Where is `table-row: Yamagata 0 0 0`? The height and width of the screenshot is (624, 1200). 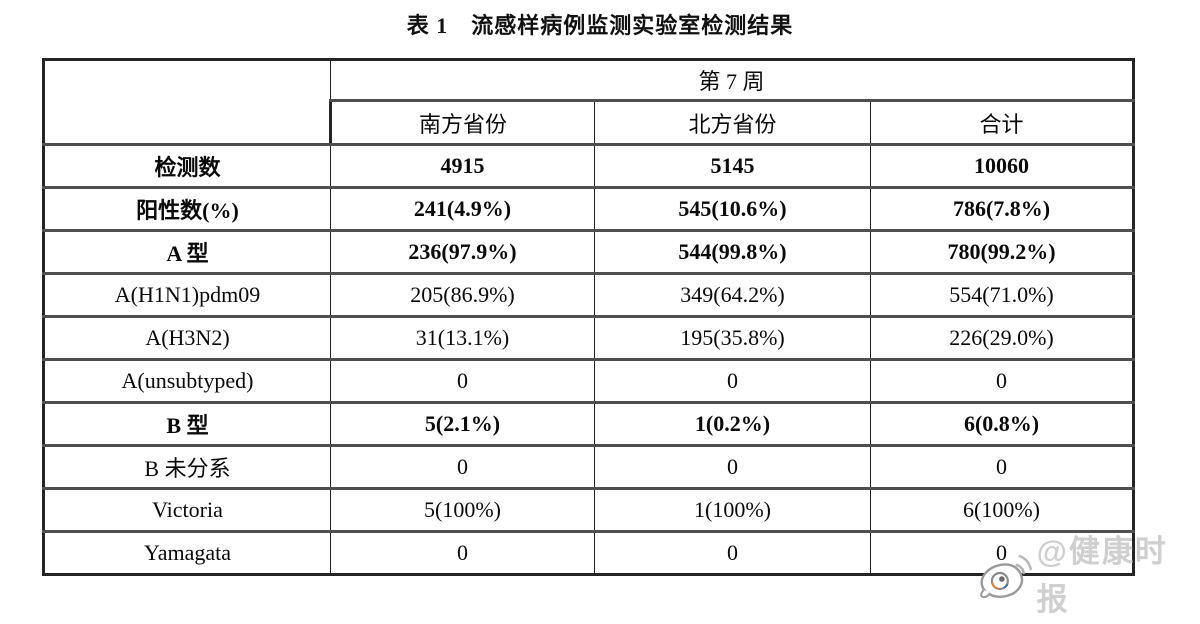
table-row: Yamagata 0 0 0 is located at coordinates (589, 553).